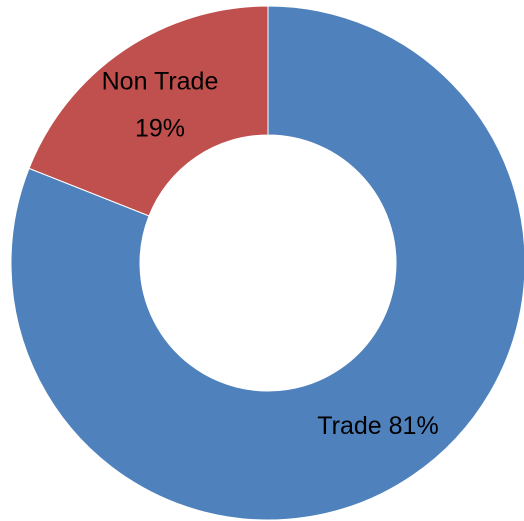  I want to click on label-category: Non Trade, so click(160, 82).